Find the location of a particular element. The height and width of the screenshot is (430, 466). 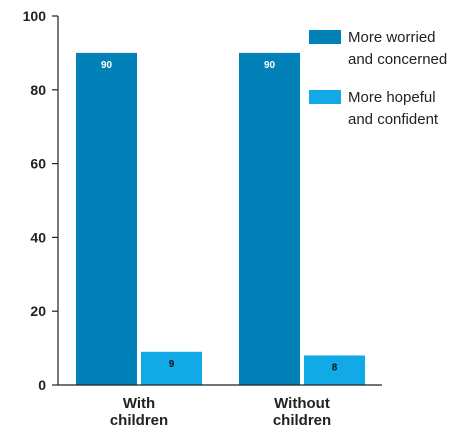

bar-hopeful-with-children is located at coordinates (171, 368).